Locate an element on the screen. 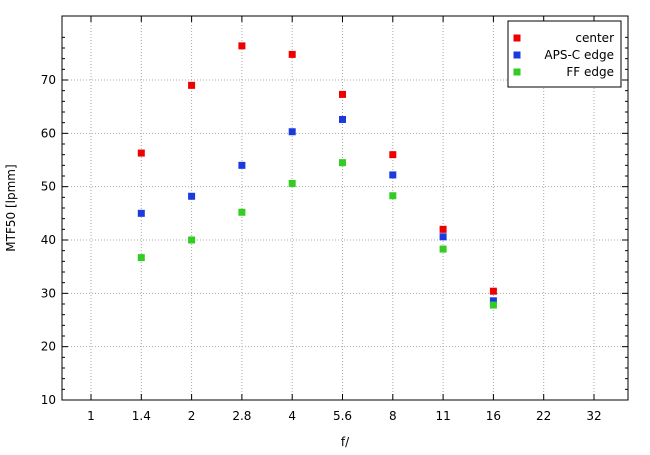 This screenshot has height=455, width=650. x-tick-label: 4 is located at coordinates (292, 416).